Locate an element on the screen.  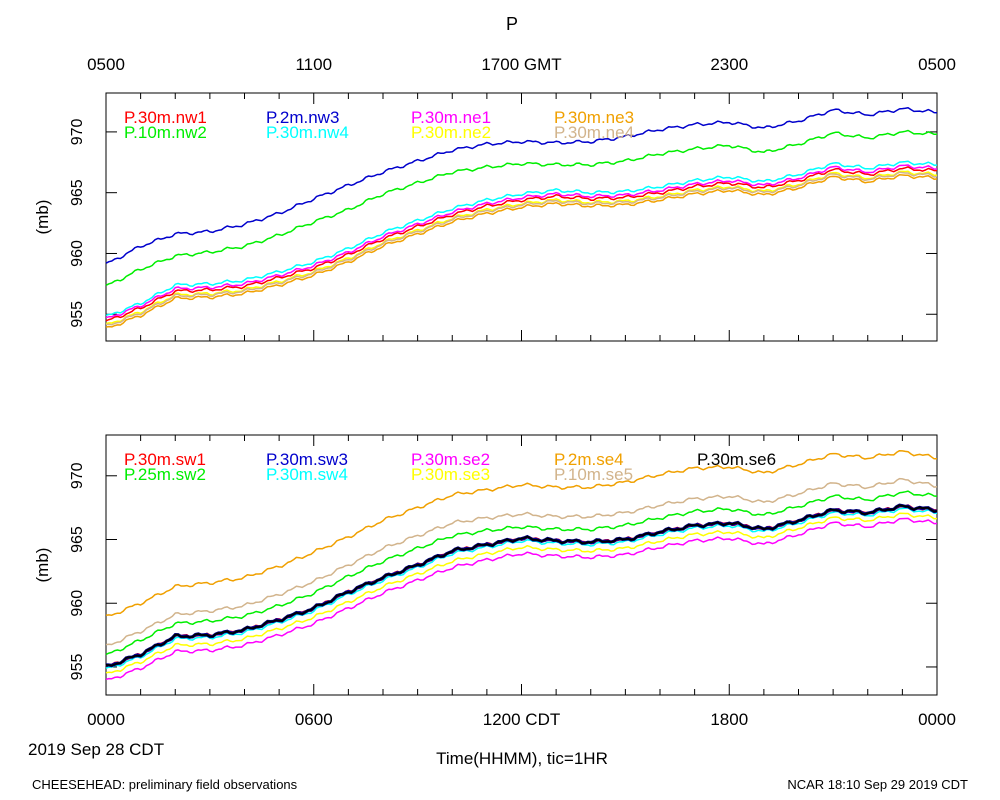
legend-entry: P.30m.se3 is located at coordinates (450, 474).